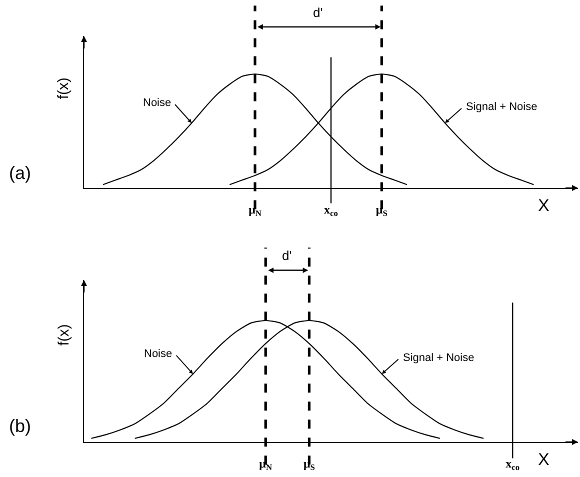 The height and width of the screenshot is (477, 580). Describe the element at coordinates (20, 173) in the screenshot. I see `text: (a)` at that location.